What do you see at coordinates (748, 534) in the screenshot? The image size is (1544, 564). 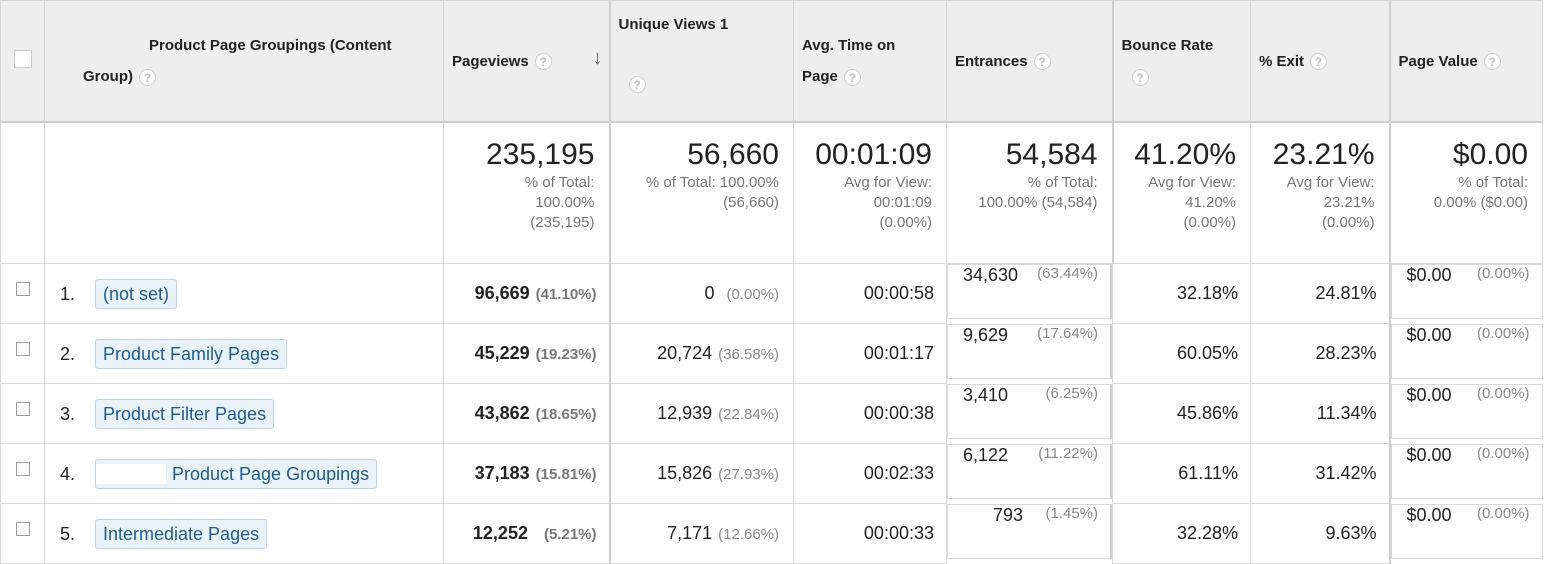 I see `unique-views-percent: (12.66%)` at bounding box center [748, 534].